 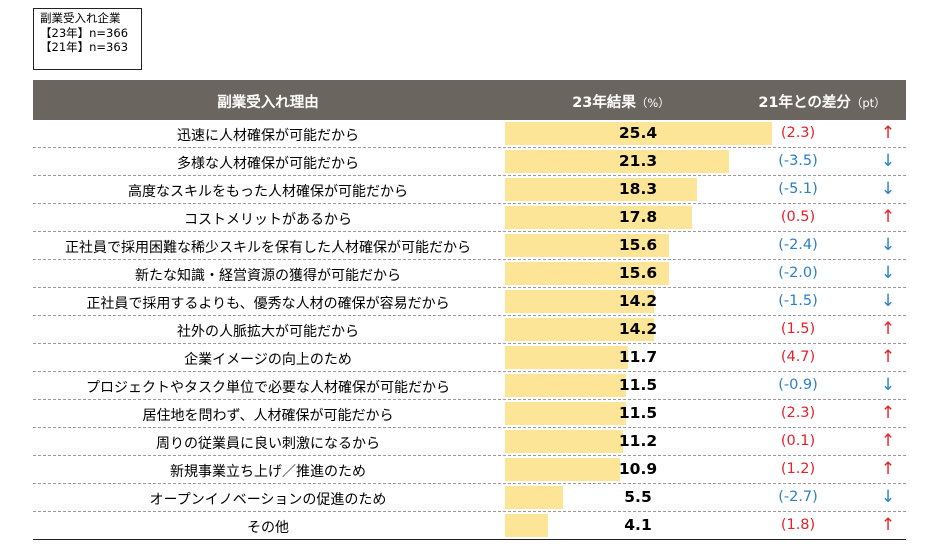 I want to click on header-reason: 副業受入れ理由, so click(x=268, y=103).